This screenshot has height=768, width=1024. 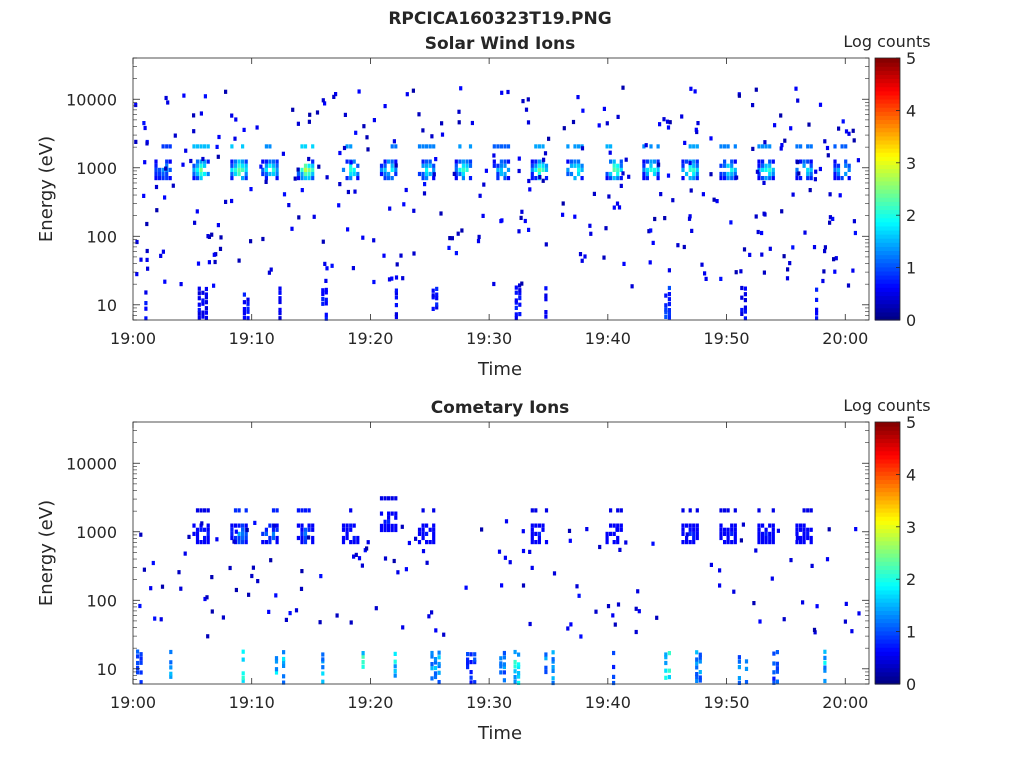 I want to click on colorbar-tick-label: 2, so click(x=911, y=215).